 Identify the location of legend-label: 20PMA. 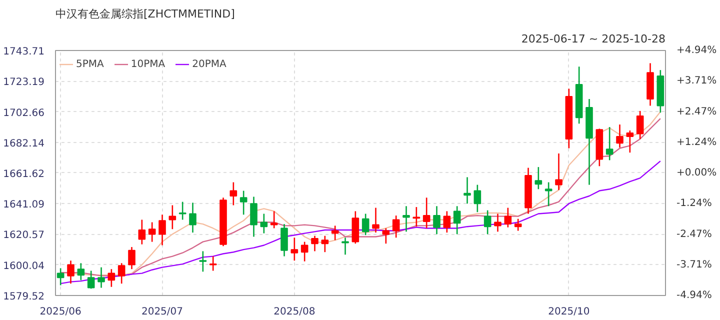
(209, 64).